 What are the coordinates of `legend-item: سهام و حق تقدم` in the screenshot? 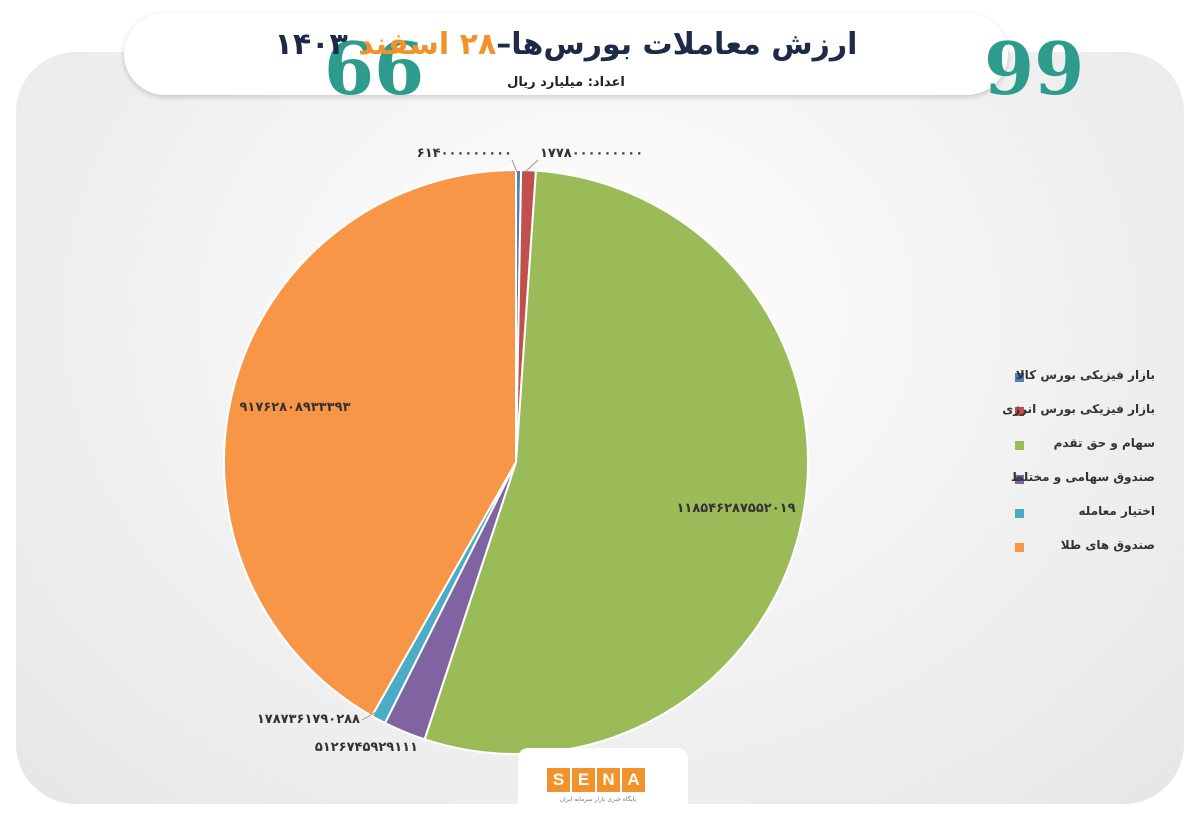 It's located at (1100, 453).